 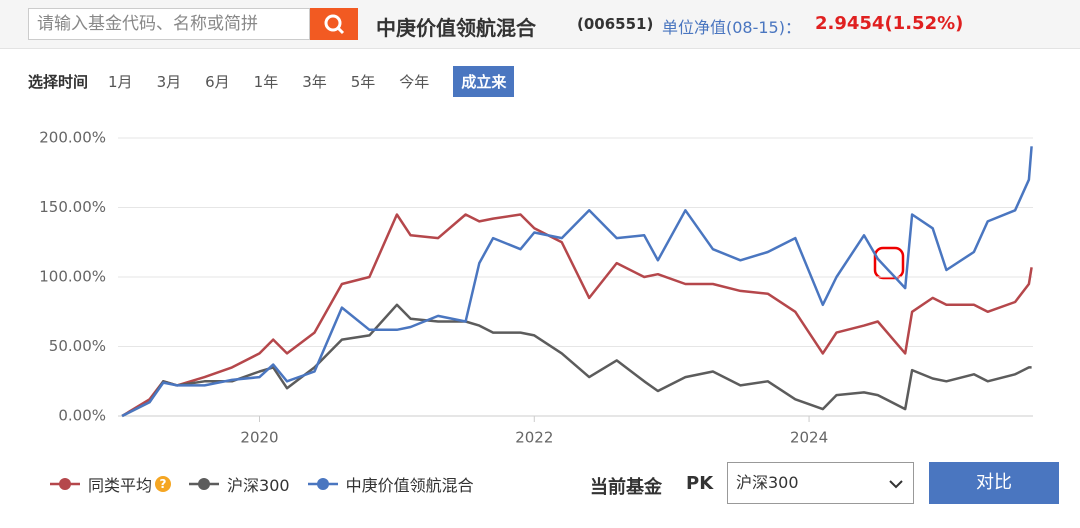 What do you see at coordinates (163, 484) in the screenshot?
I see `help-icon: ?` at bounding box center [163, 484].